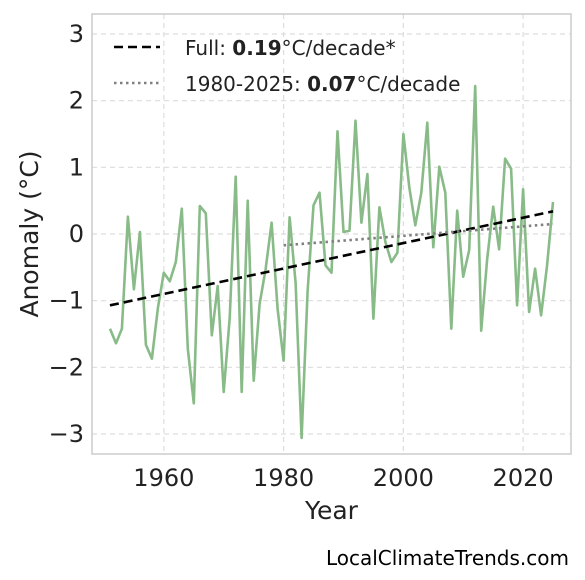 The height and width of the screenshot is (580, 585). I want to click on trend-layer, so click(331, 258).